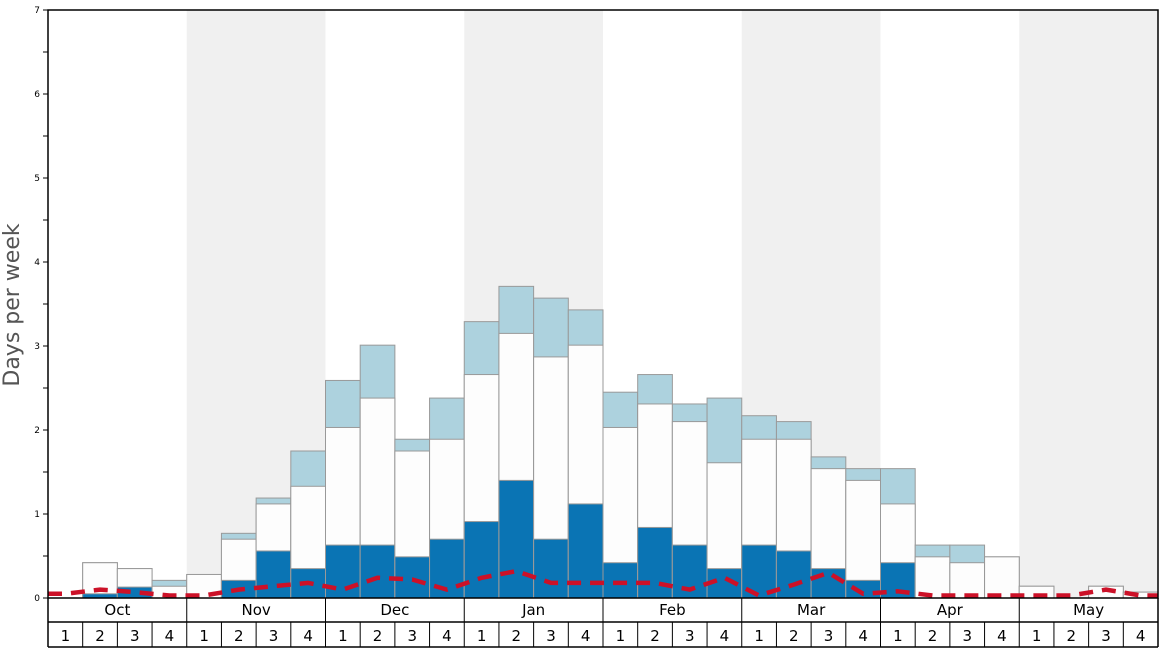 The image size is (1168, 648). Describe the element at coordinates (447, 636) in the screenshot. I see `week-label-dec-4: 4` at that location.